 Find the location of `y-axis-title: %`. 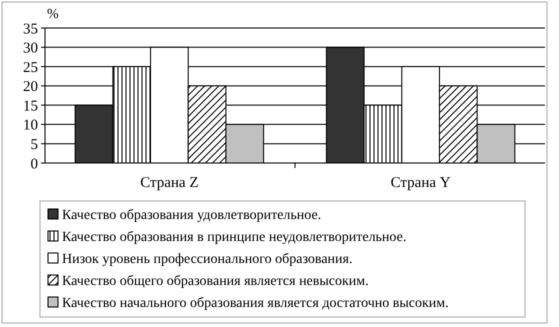

y-axis-title: % is located at coordinates (53, 14).